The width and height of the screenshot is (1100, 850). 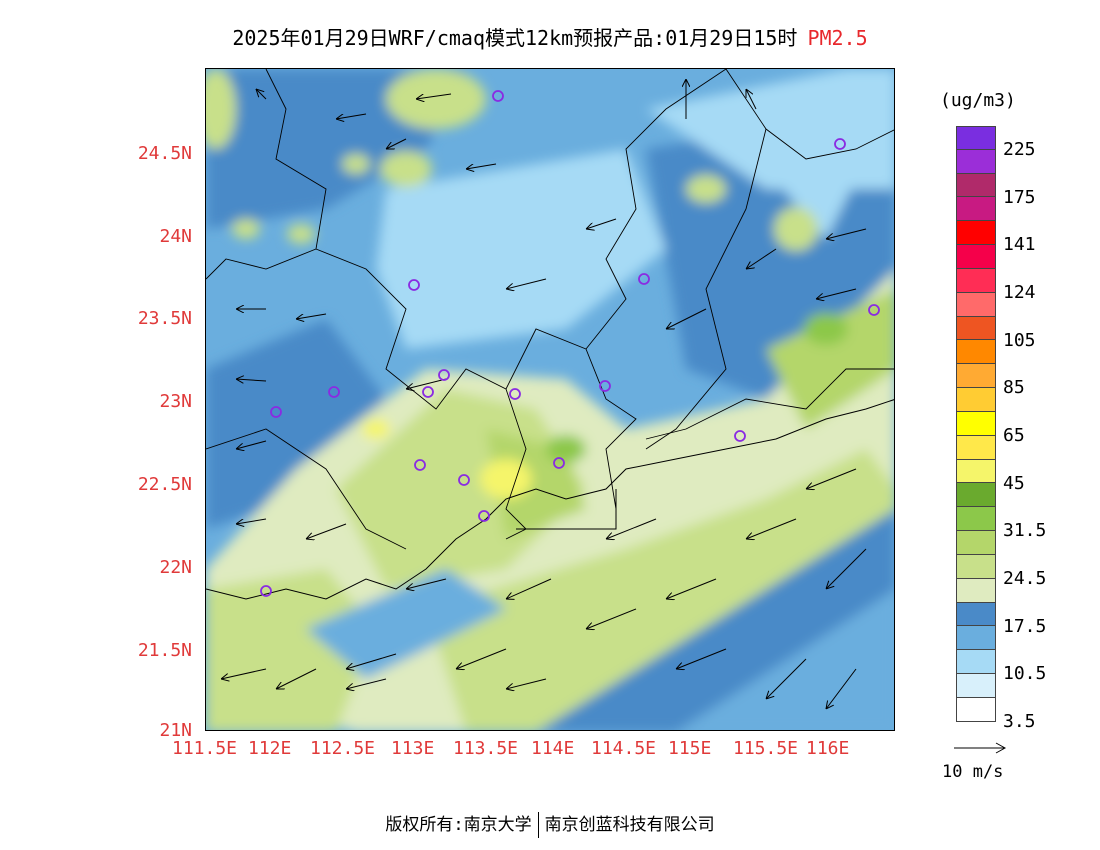 I want to click on lon-label: 115E, so click(x=690, y=748).